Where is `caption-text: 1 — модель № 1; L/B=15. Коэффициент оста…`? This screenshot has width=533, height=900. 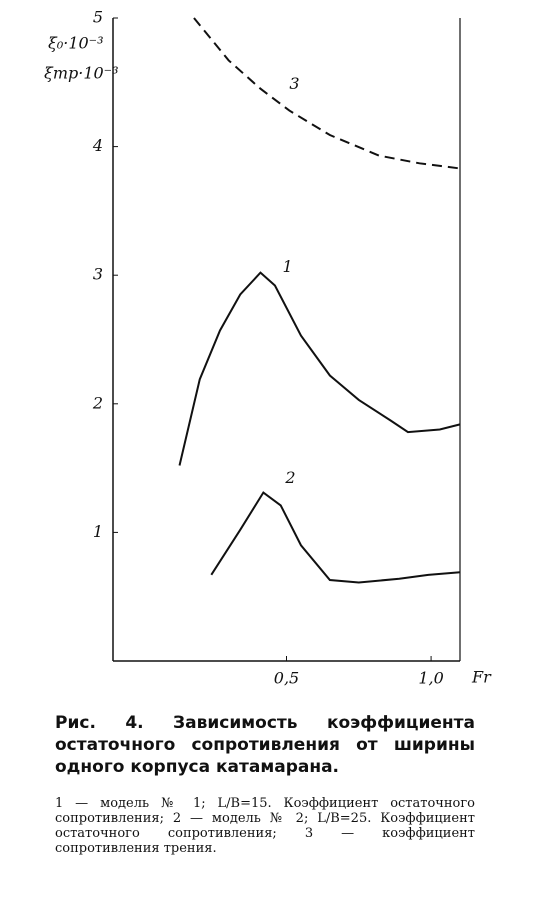 caption-text: 1 — модель № 1; L/B=15. Коэффициент оста… is located at coordinates (265, 826).